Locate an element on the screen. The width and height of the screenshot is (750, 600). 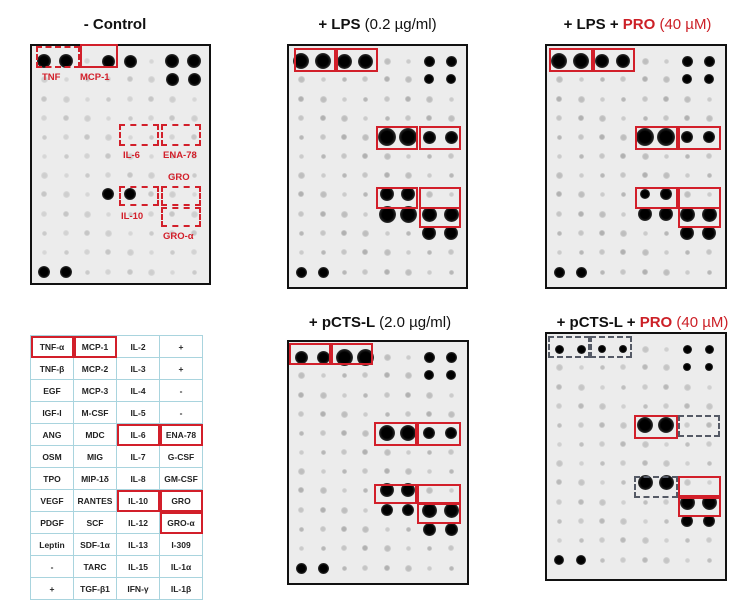
title-part: + pCTS-L is located at coordinates (344, 322).